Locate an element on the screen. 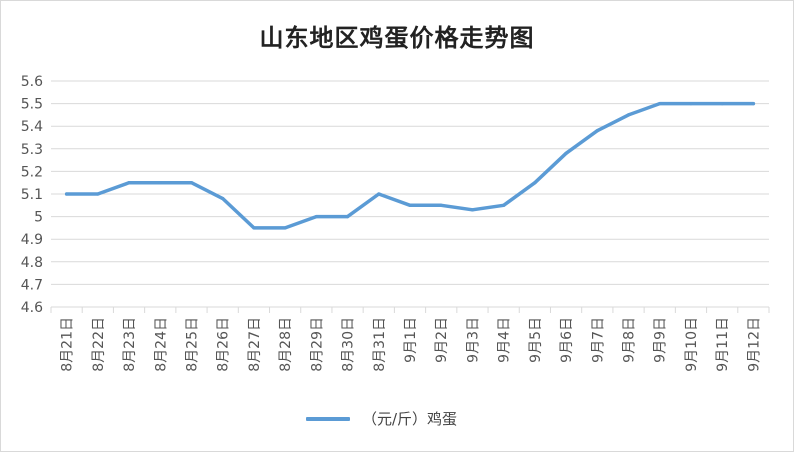  x-tick-label: 9月8日 is located at coordinates (630, 340).